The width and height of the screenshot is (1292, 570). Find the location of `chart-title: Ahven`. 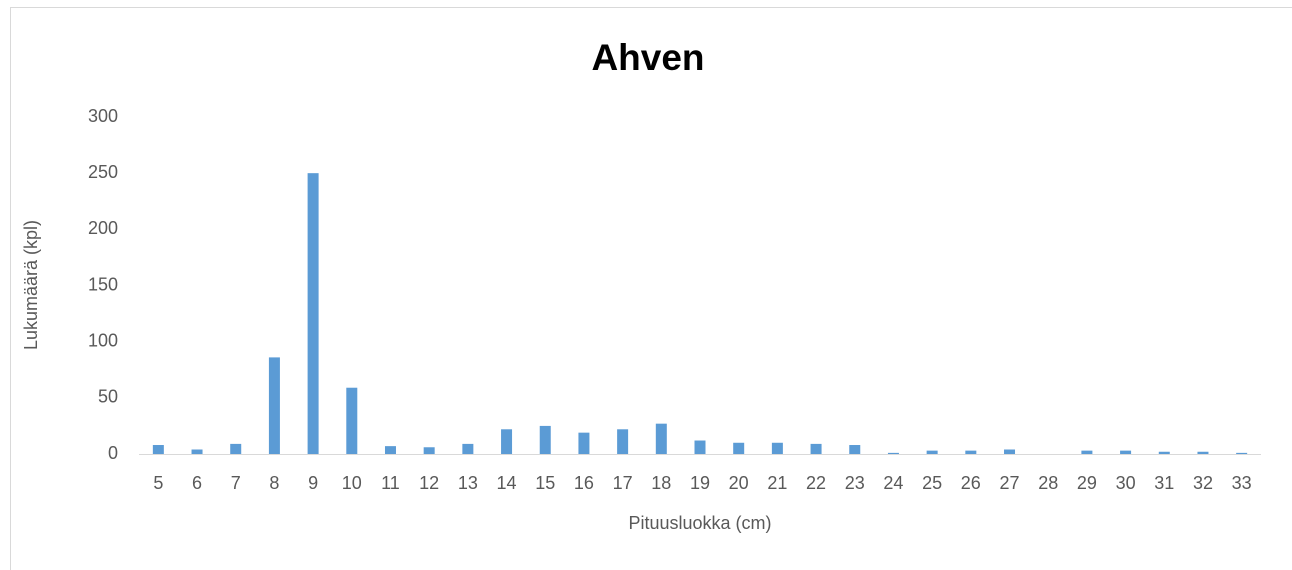

chart-title: Ahven is located at coordinates (647, 57).